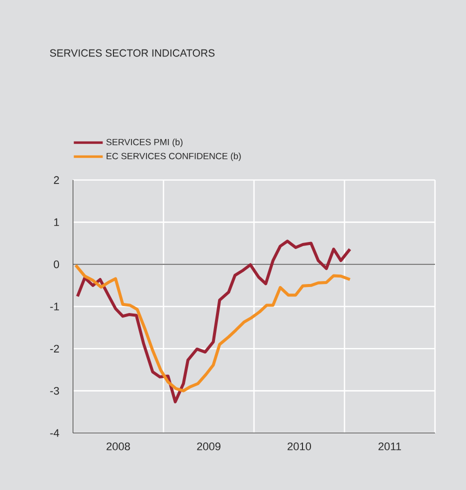 Image resolution: width=466 pixels, height=490 pixels. What do you see at coordinates (56, 222) in the screenshot?
I see `y-tick-label: 1` at bounding box center [56, 222].